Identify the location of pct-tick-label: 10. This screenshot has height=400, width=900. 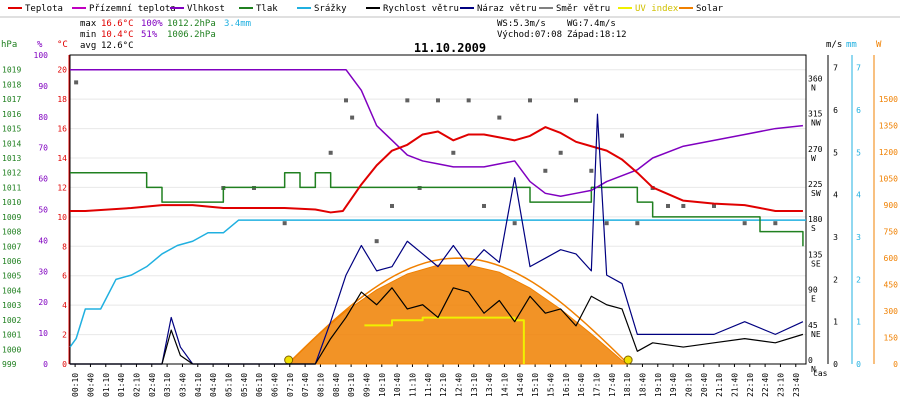
(43, 333).